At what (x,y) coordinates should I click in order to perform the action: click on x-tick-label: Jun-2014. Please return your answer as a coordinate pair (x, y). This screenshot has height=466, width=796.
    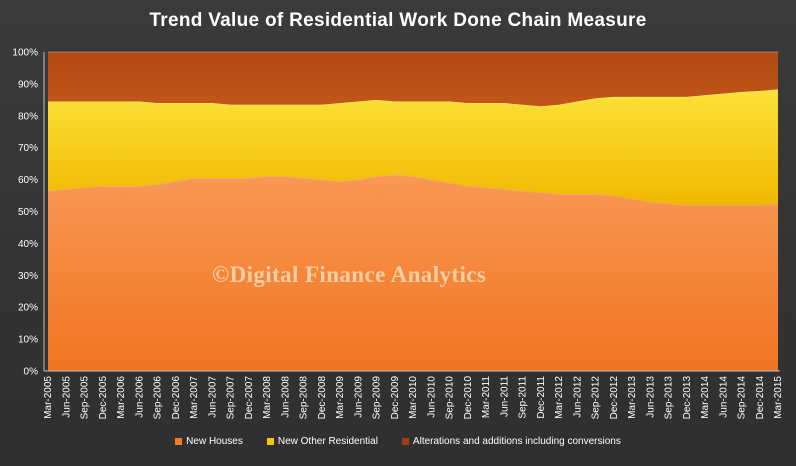
    Looking at the image, I should click on (723, 397).